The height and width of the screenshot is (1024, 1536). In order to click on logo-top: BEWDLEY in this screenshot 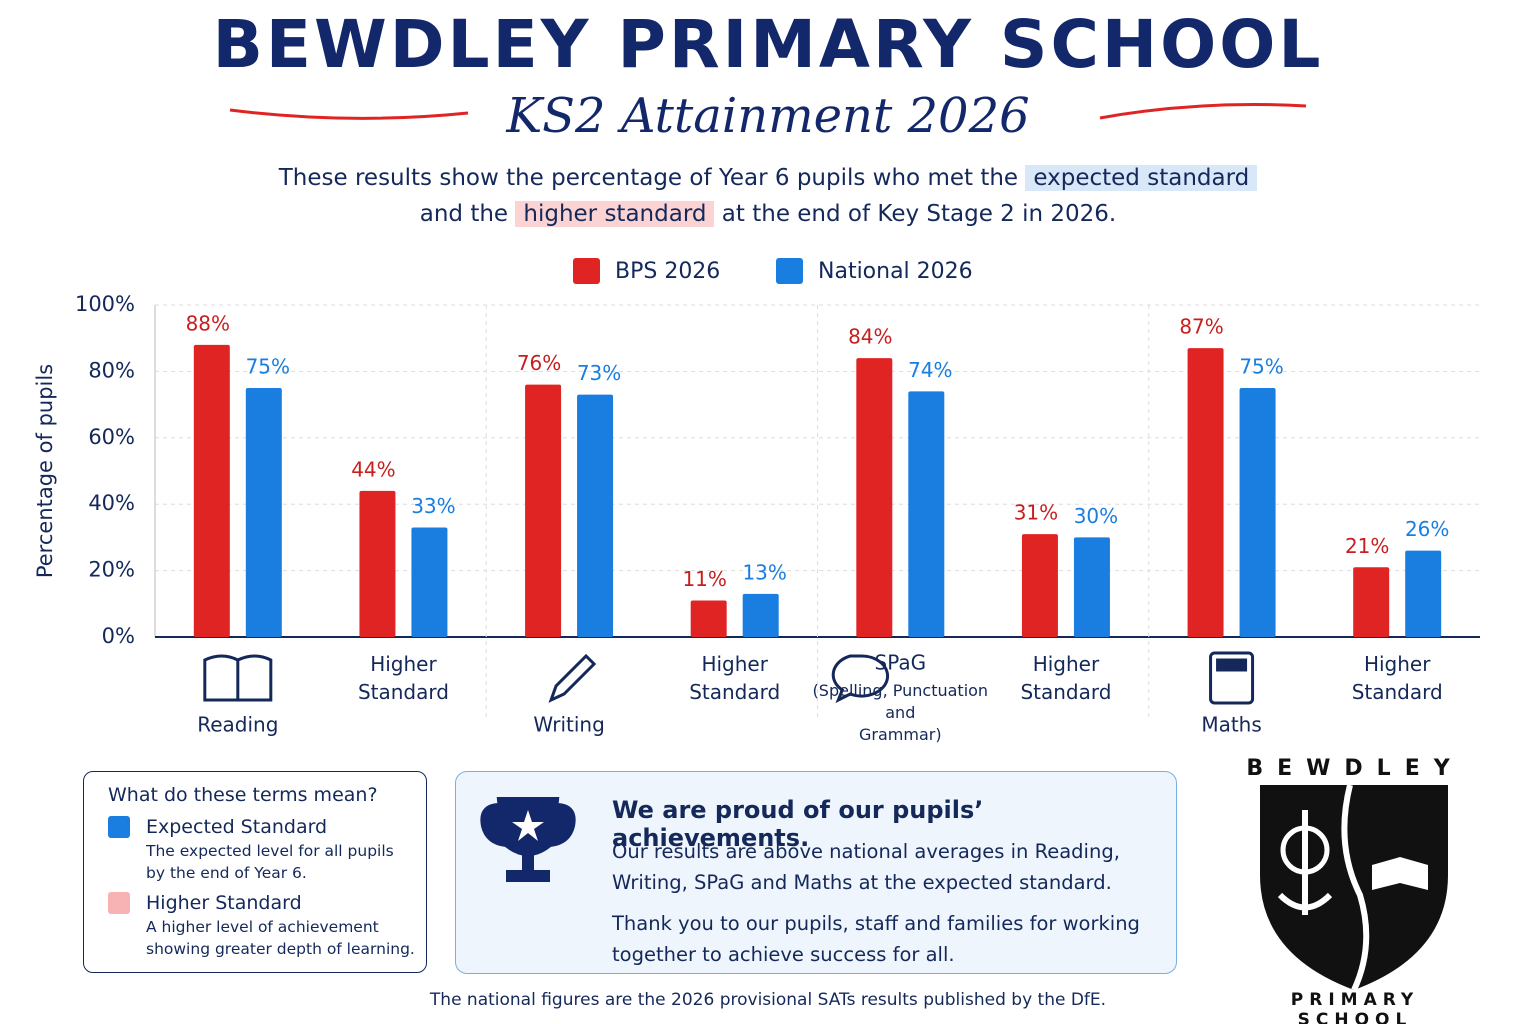, I will do `click(1355, 768)`.